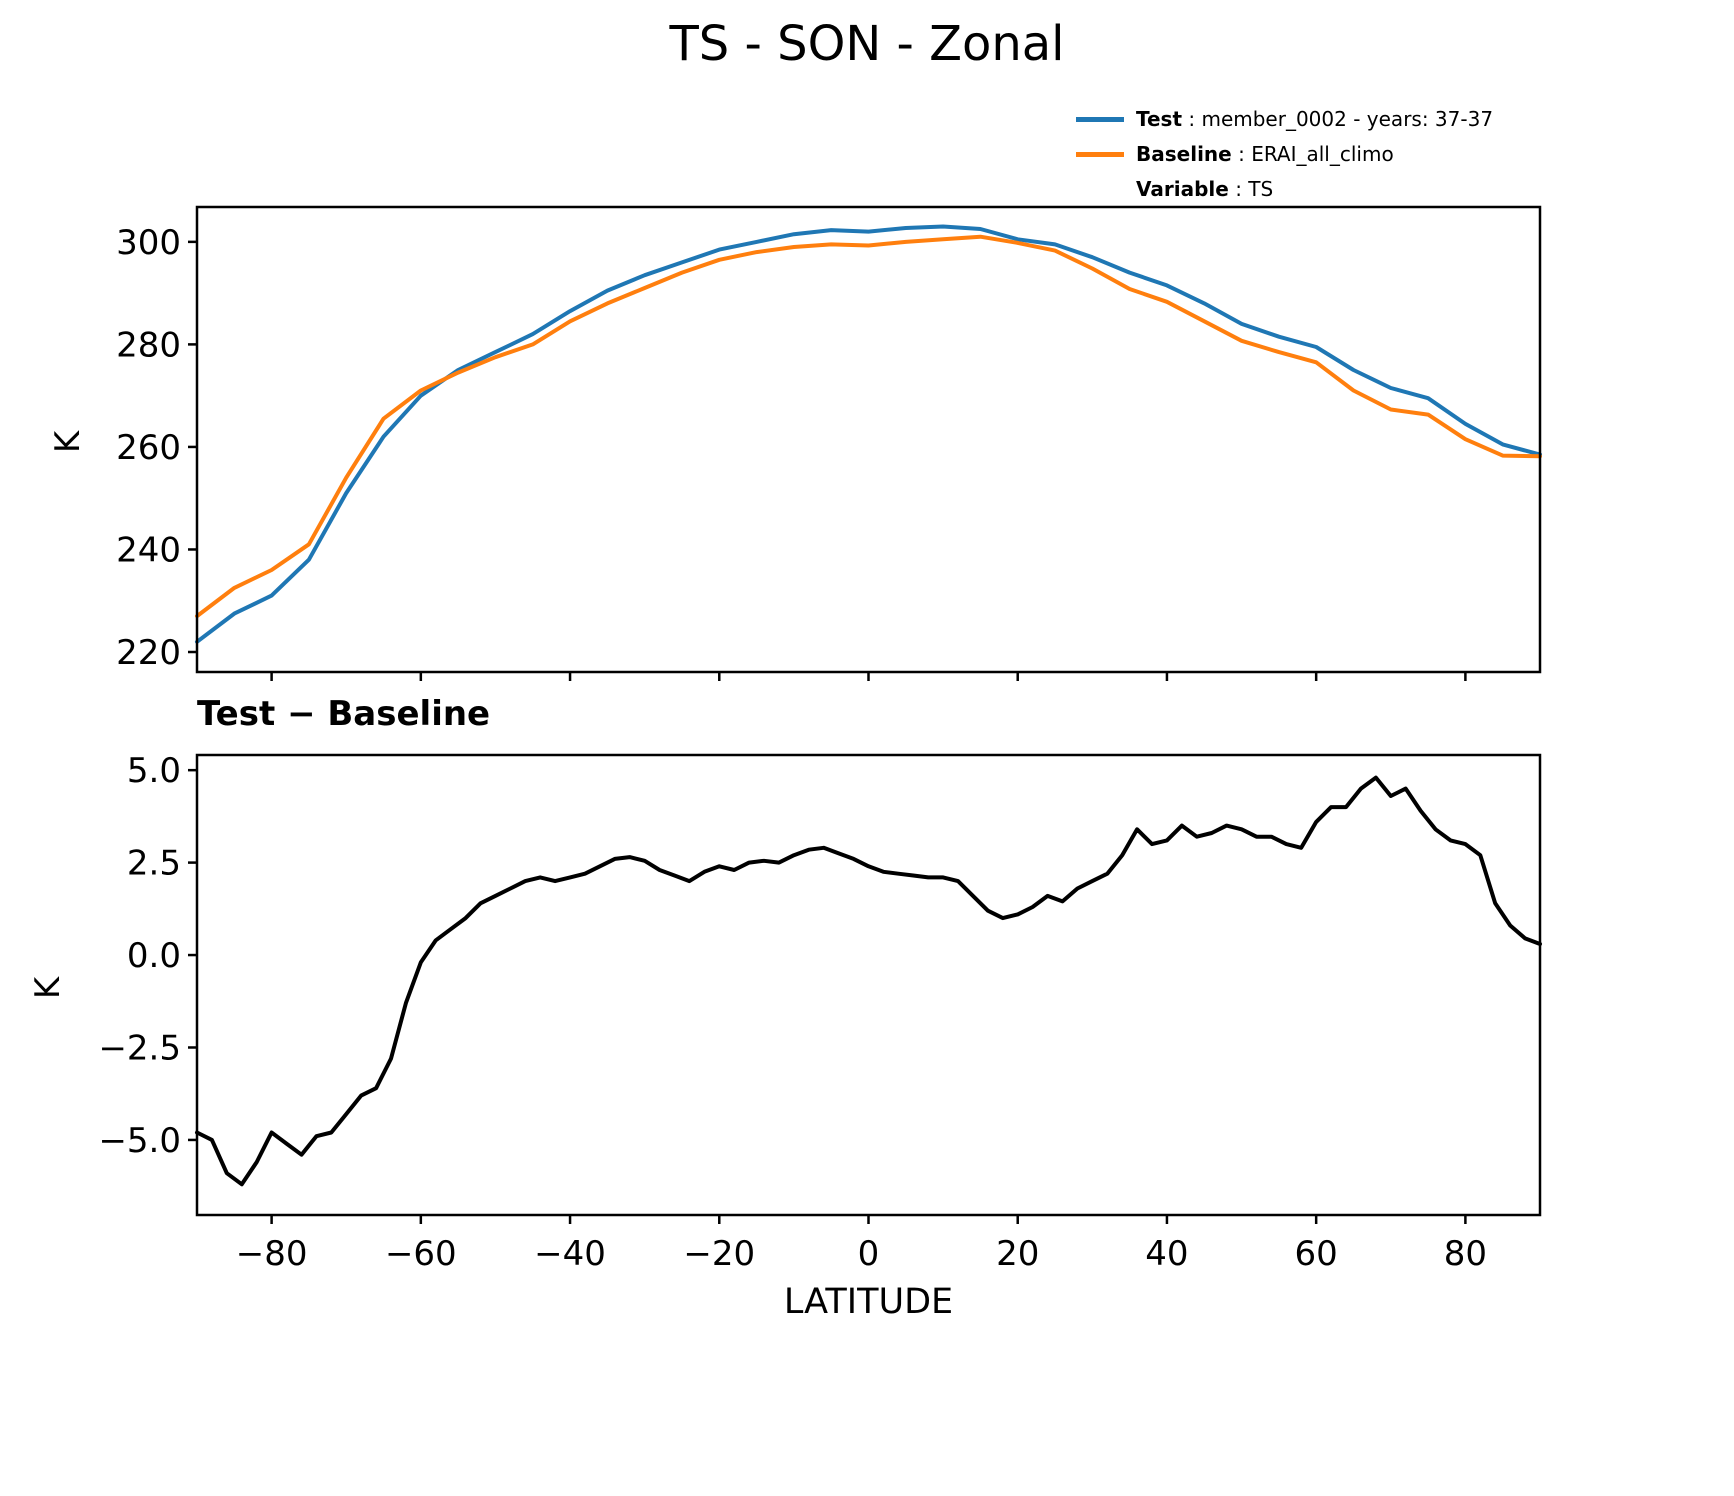  Describe the element at coordinates (344, 714) in the screenshot. I see `difference-plot-title: Test − Baseline` at that location.